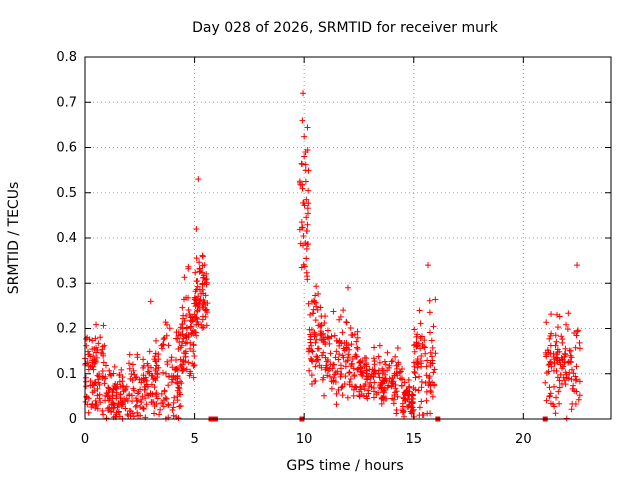  Describe the element at coordinates (194, 439) in the screenshot. I see `x-tick-label: 5` at that location.